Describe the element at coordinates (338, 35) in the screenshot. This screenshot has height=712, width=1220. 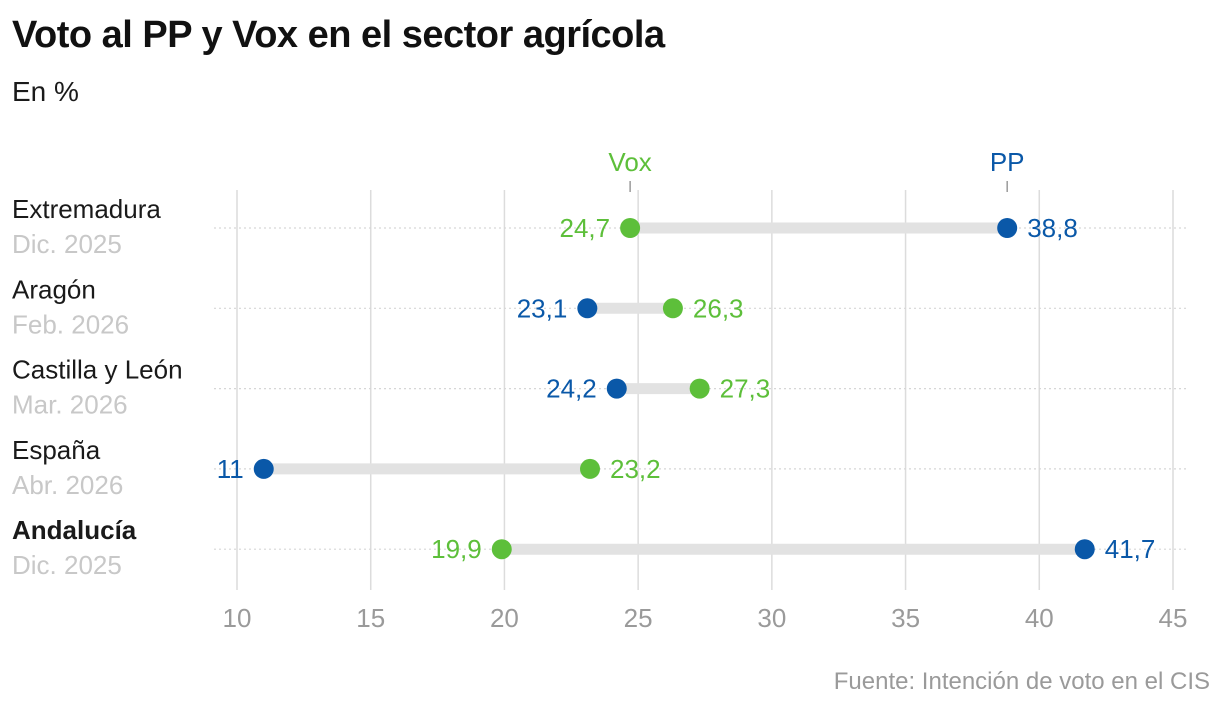
I see `chart-title: Voto al PP y Vox en el sector agrícola` at that location.